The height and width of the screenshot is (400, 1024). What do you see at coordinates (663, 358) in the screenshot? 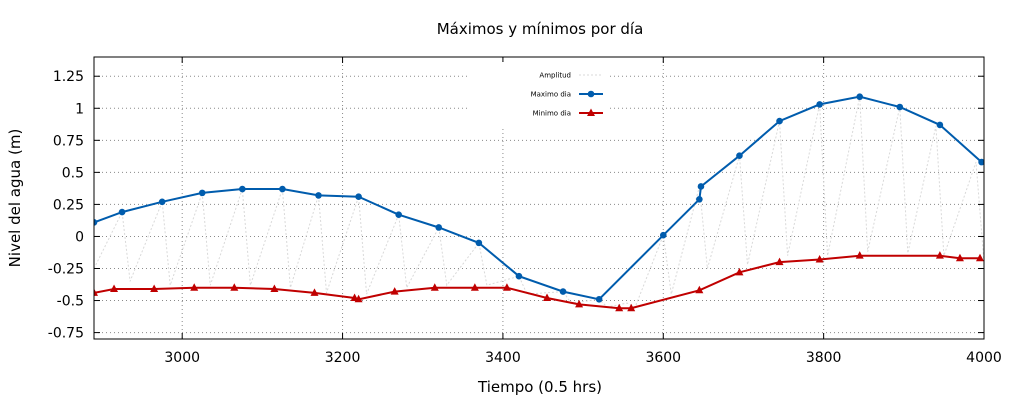
I see `x-tick-label: 3600` at bounding box center [663, 358].